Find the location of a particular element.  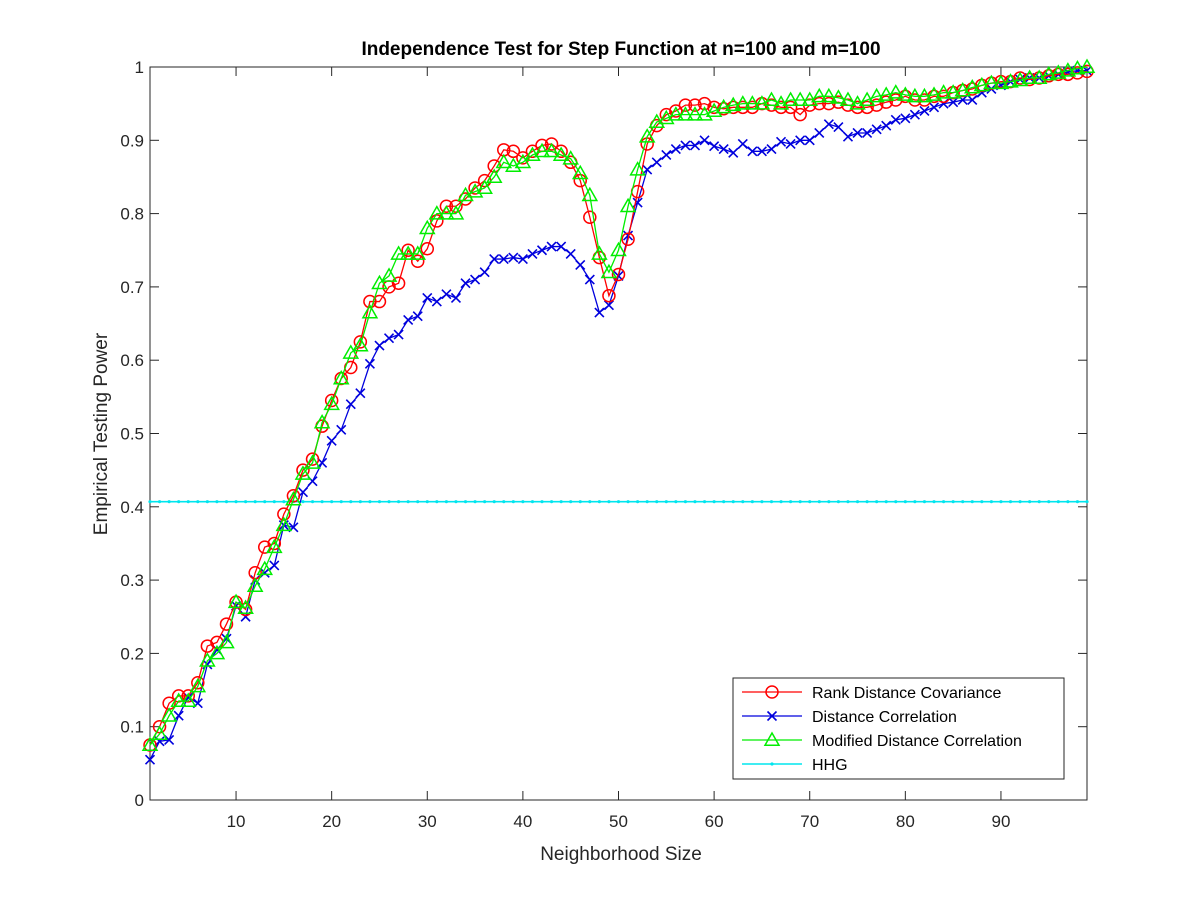

legend-label: Distance Correlation is located at coordinates (884, 717).